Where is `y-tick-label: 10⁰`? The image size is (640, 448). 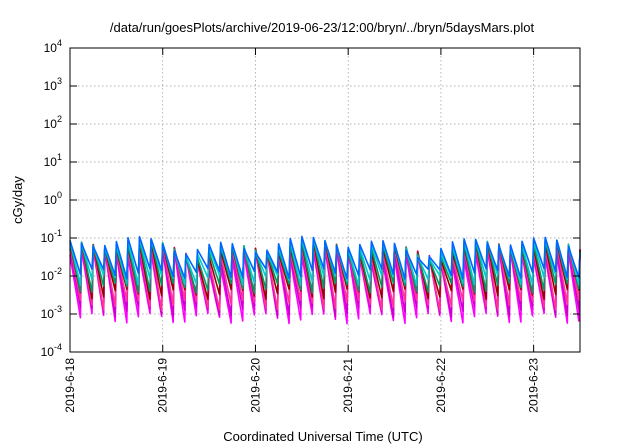 y-tick-label: 10⁰ is located at coordinates (53, 198).